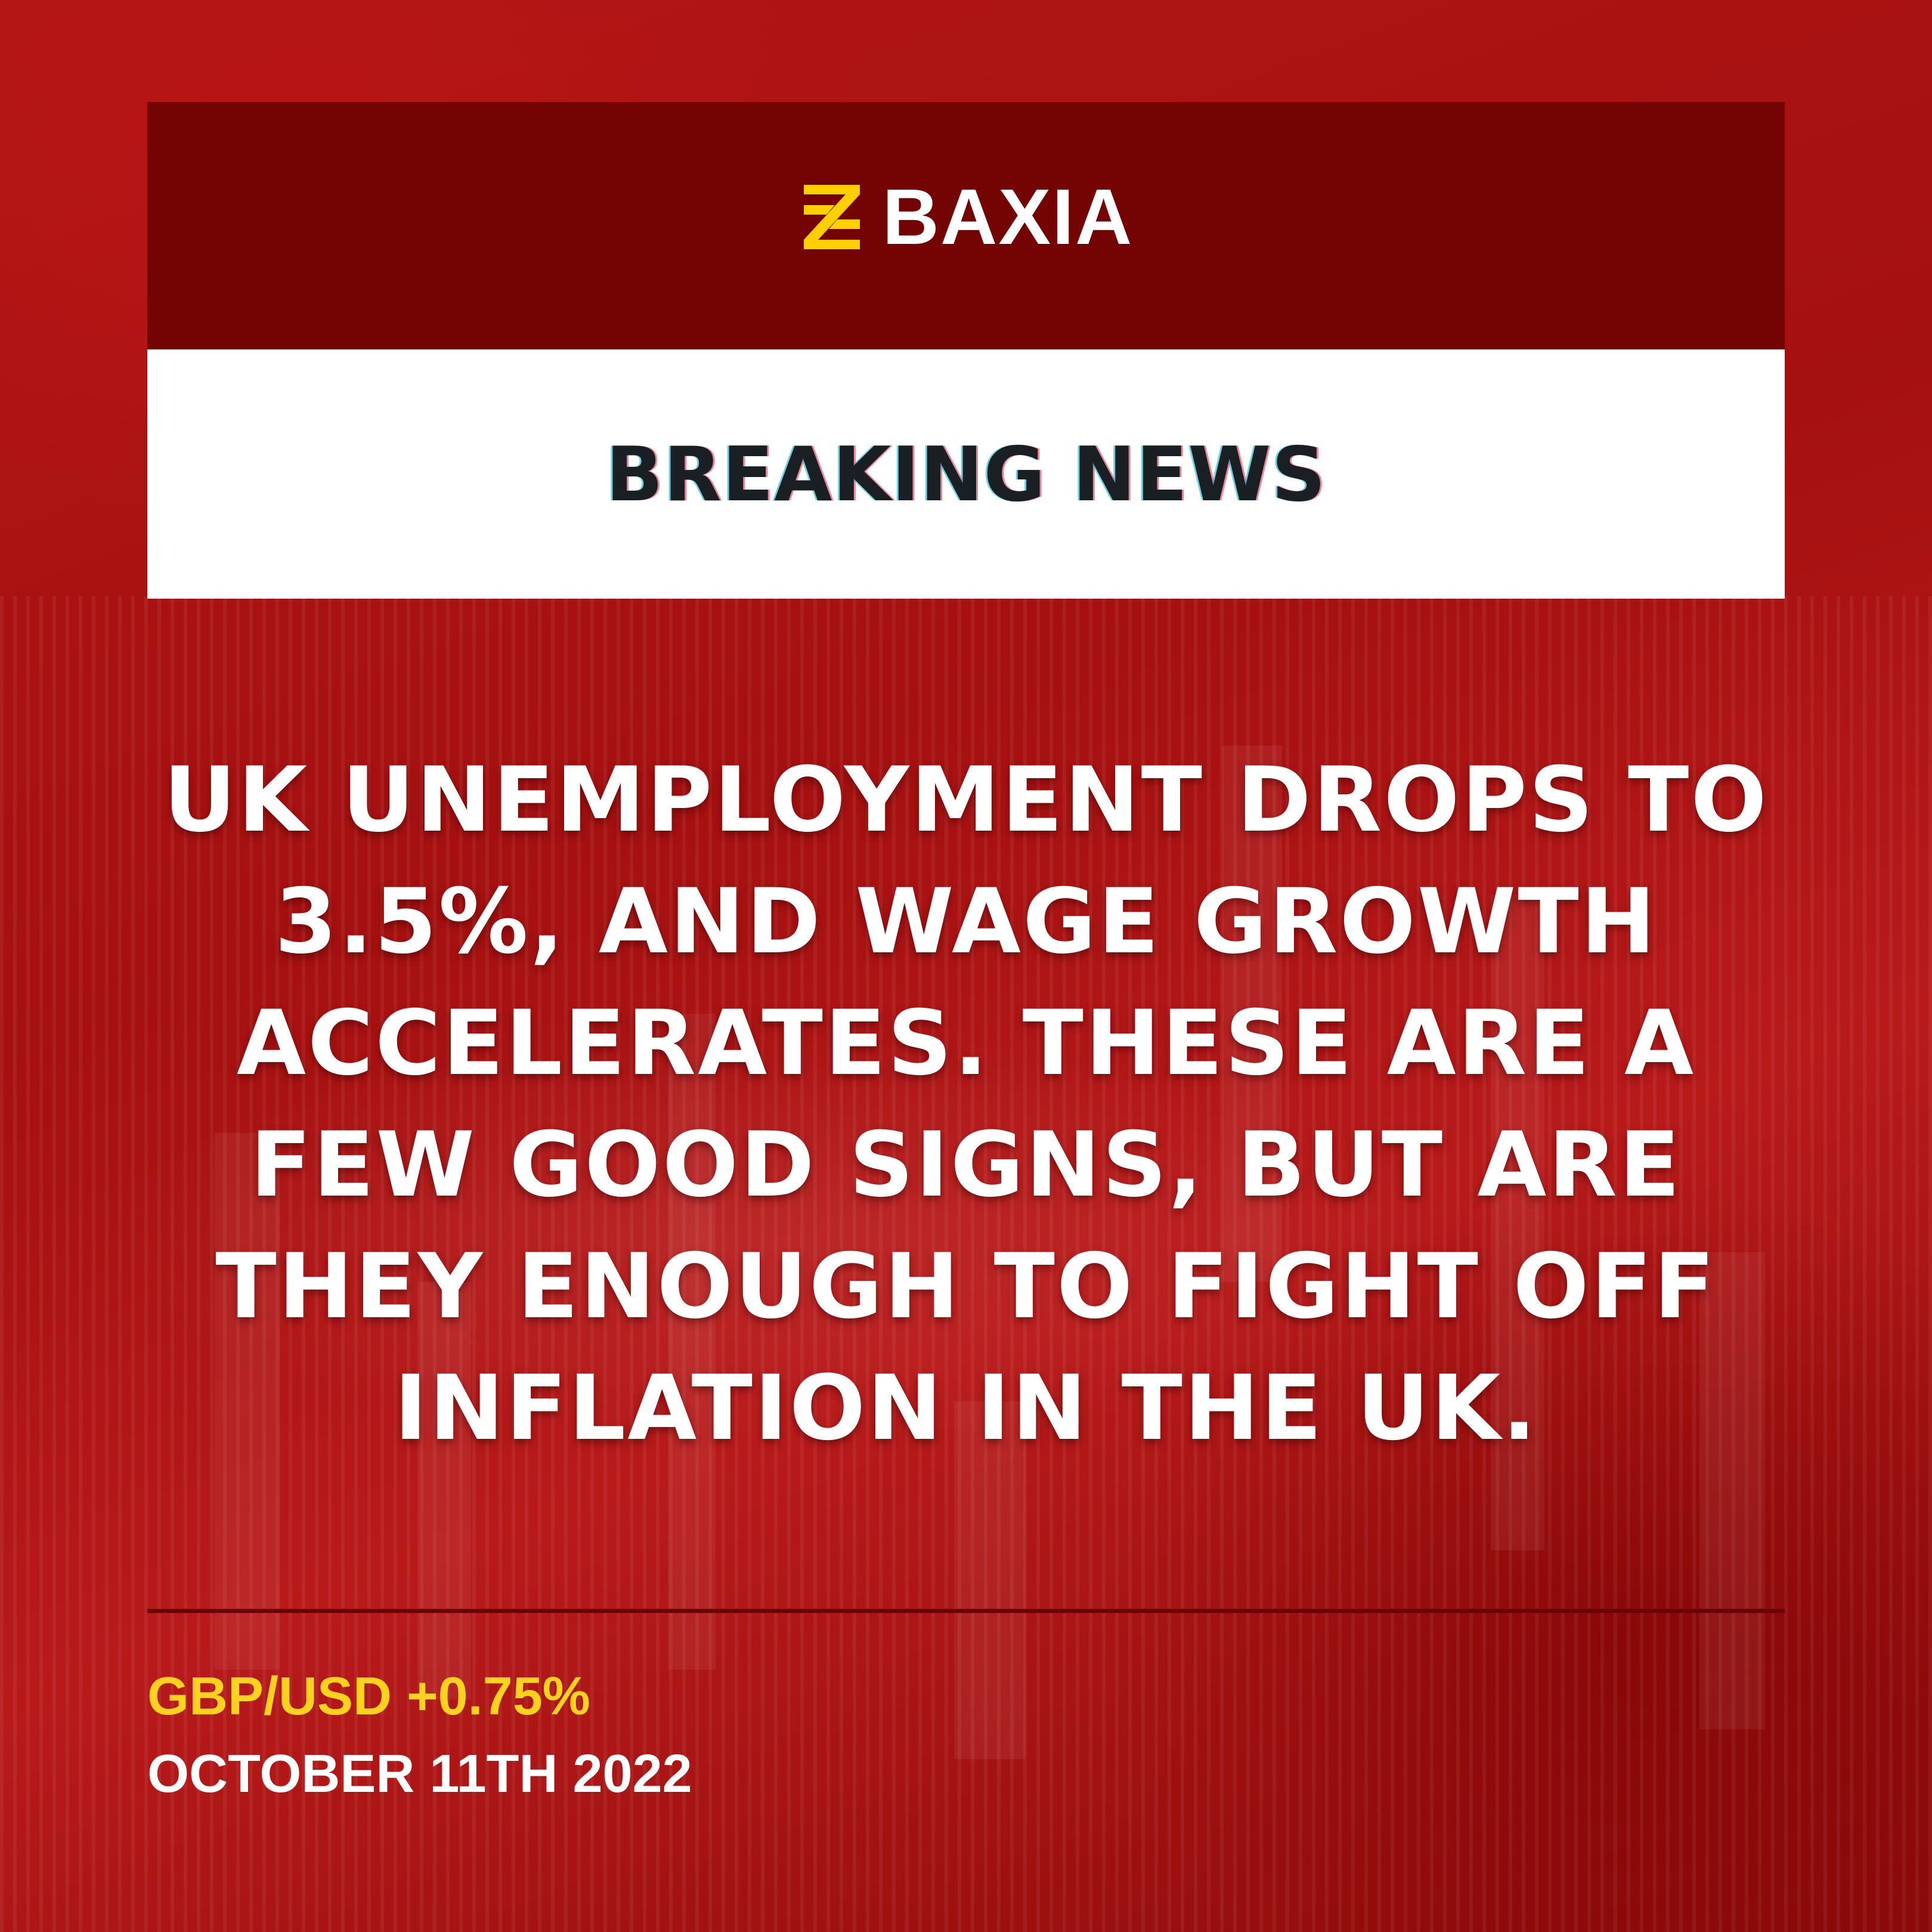 The height and width of the screenshot is (1932, 1932). I want to click on breaking-news-title: BREAKING NEWS, so click(966, 474).